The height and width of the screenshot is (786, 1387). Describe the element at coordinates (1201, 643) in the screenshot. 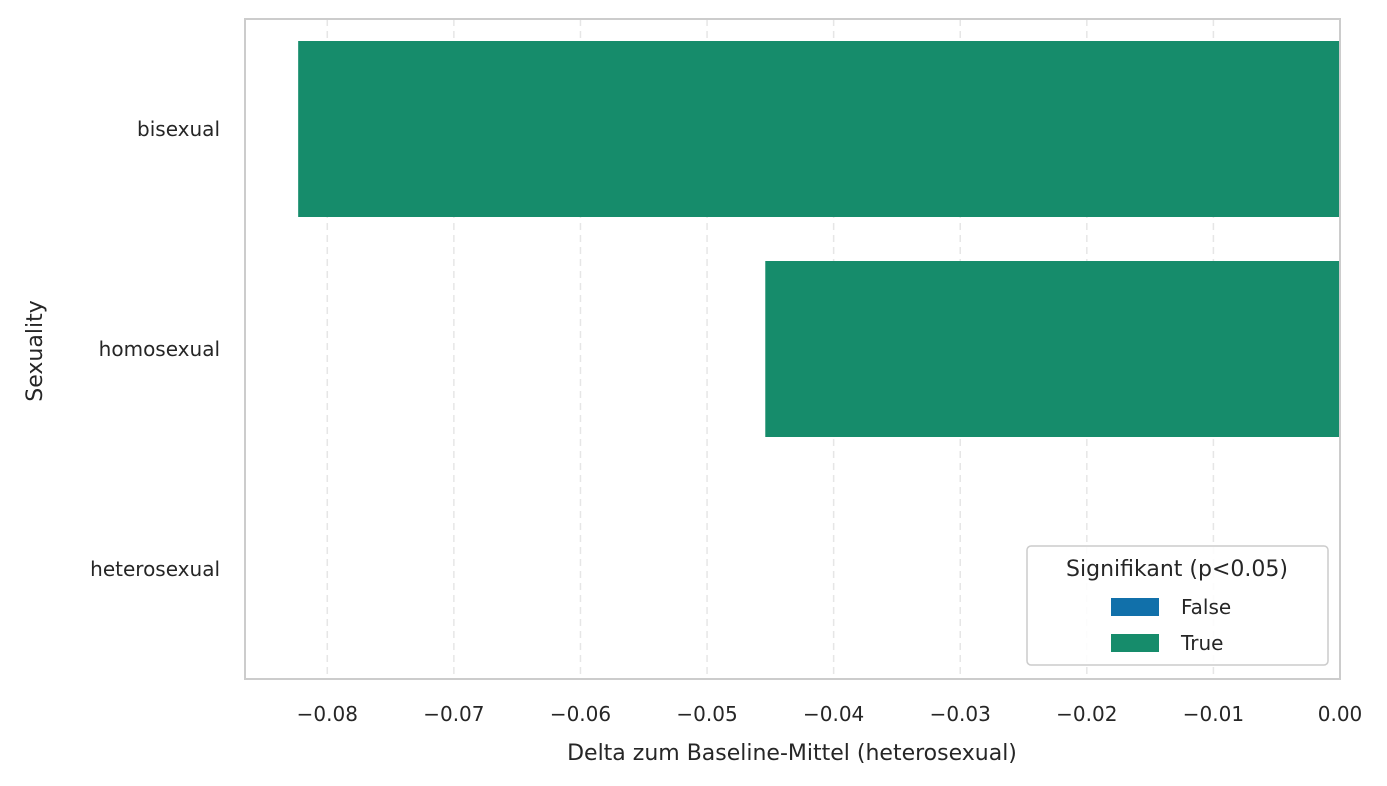

I see `legend-label-true: True` at that location.